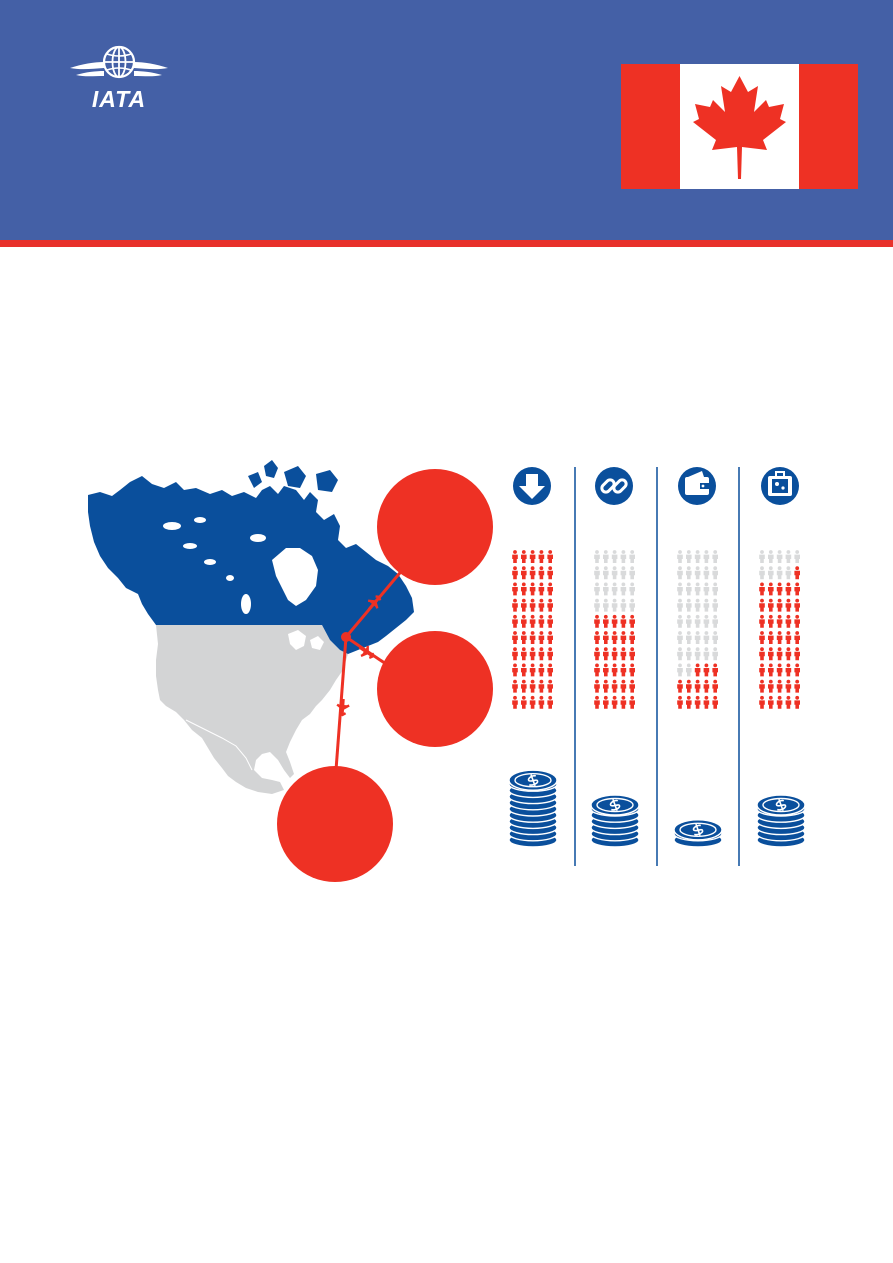 Image resolution: width=893 pixels, height=1263 pixels. What do you see at coordinates (306, 640) in the screenshot?
I see `map-great-lakes` at bounding box center [306, 640].